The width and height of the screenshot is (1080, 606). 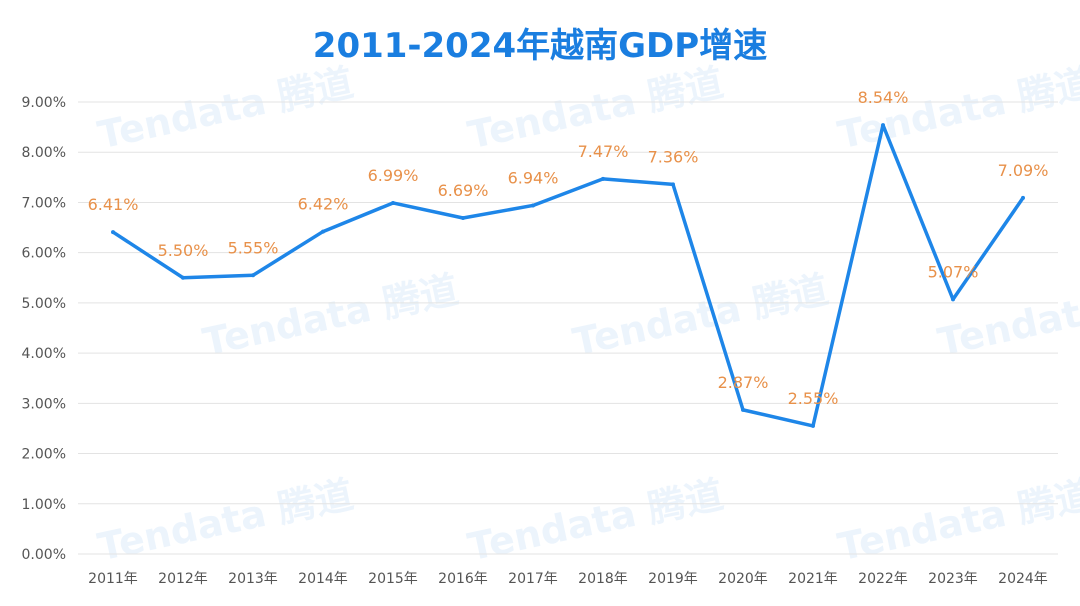 I want to click on data-label: 6.94%, so click(x=533, y=177).